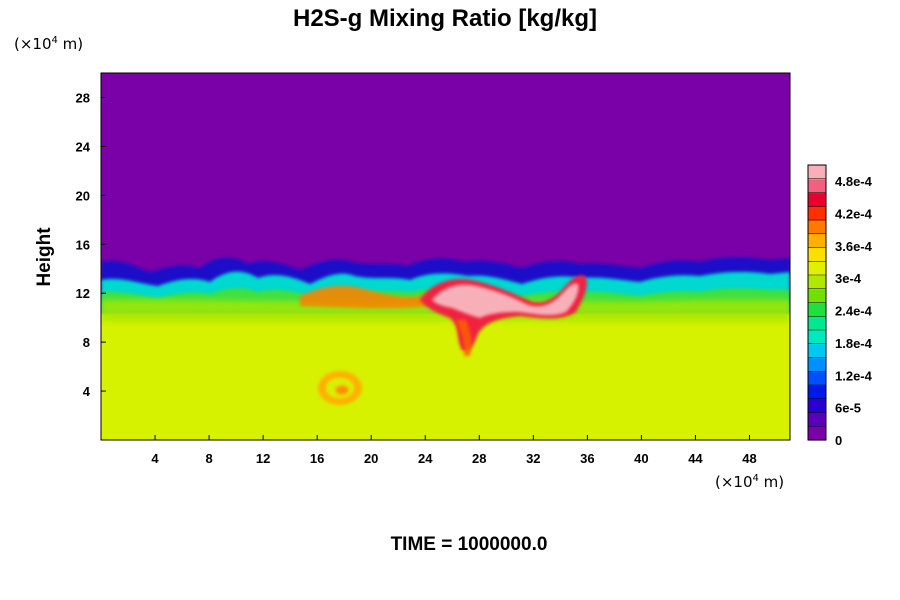  Describe the element at coordinates (371, 458) in the screenshot. I see `x-tick-label: 20` at that location.